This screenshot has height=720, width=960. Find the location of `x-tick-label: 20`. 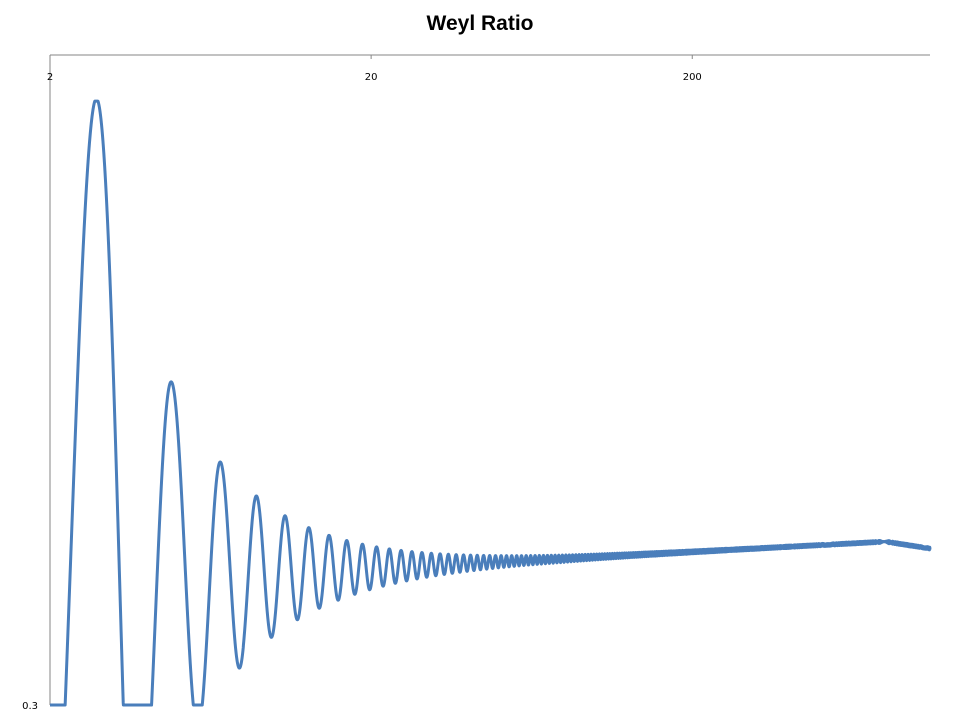

x-tick-label: 20 is located at coordinates (371, 77).